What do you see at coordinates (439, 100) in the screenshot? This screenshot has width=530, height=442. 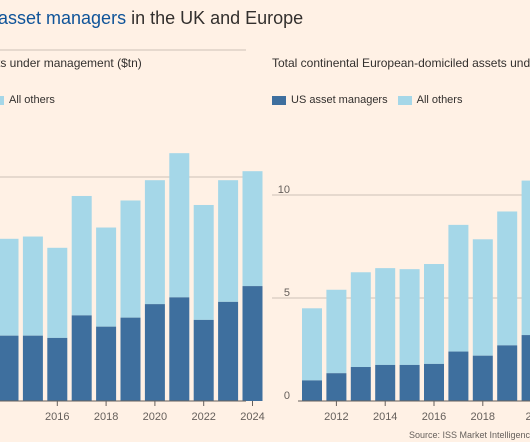 I see `right-legend-label-others: All others` at bounding box center [439, 100].